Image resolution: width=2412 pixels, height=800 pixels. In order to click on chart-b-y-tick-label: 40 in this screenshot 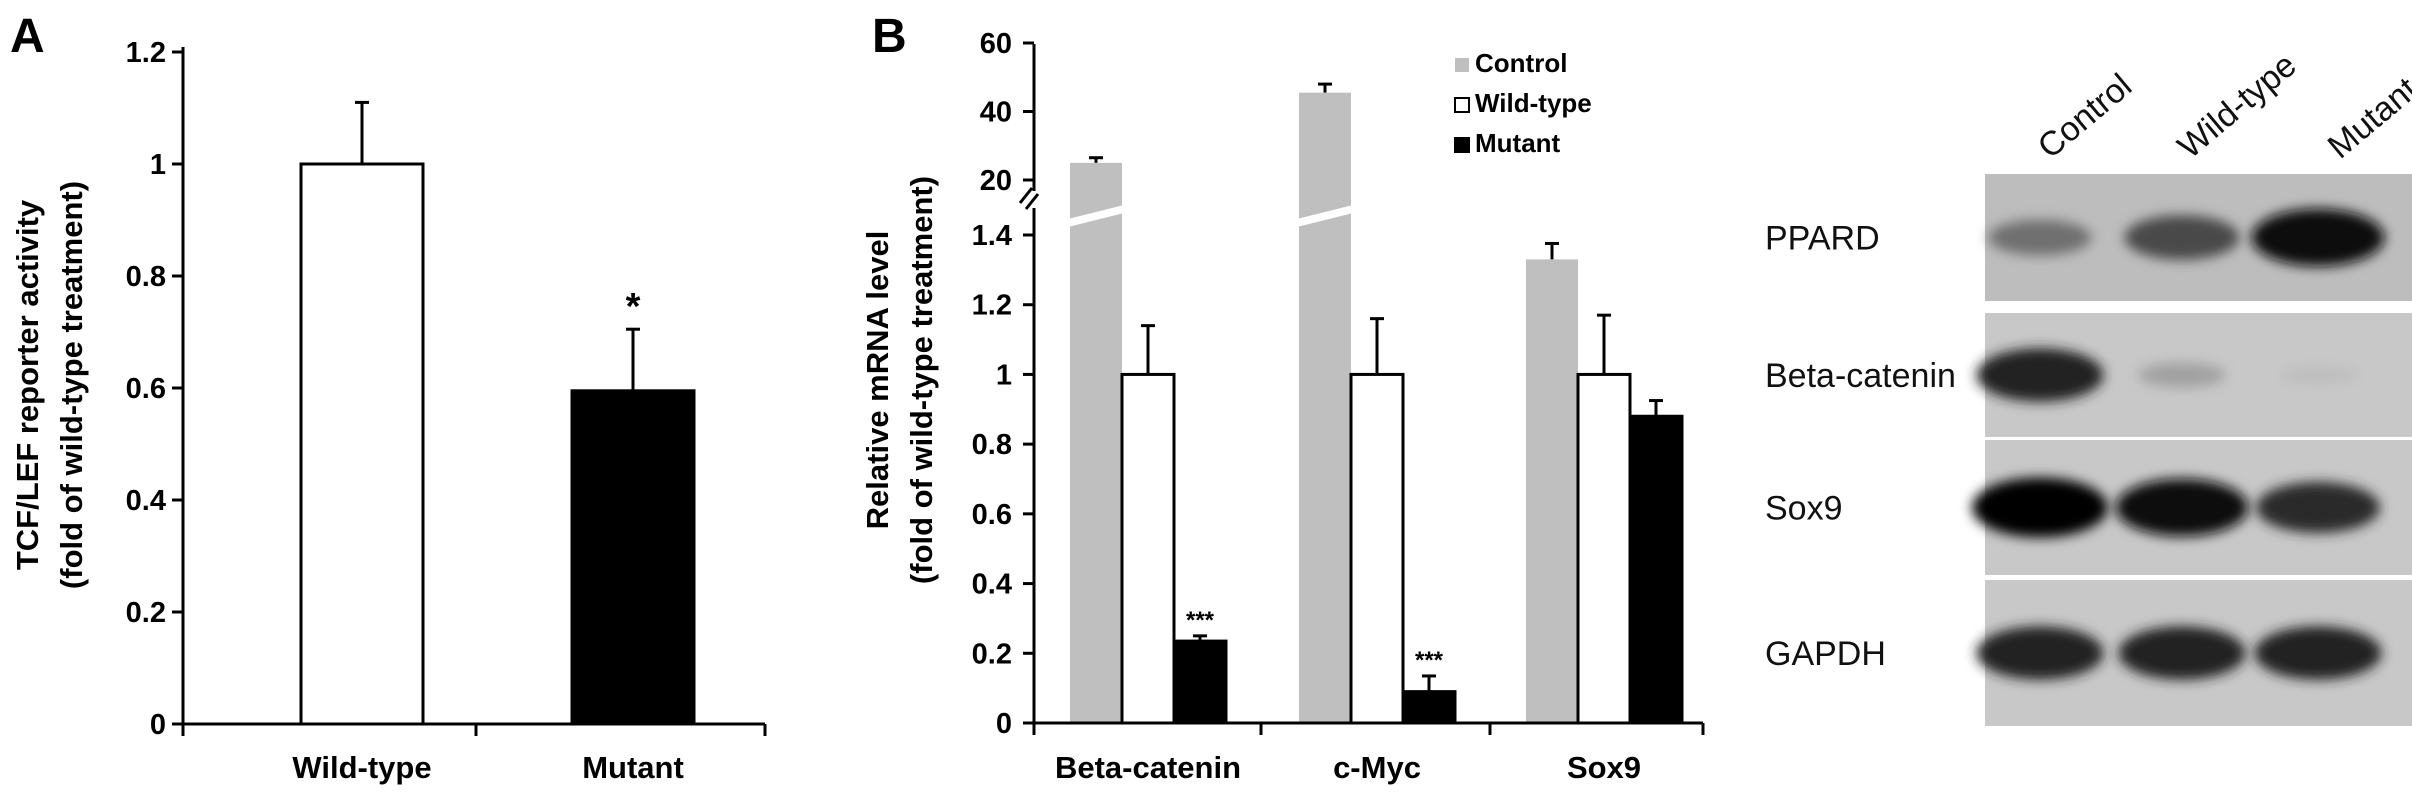, I will do `click(996, 113)`.